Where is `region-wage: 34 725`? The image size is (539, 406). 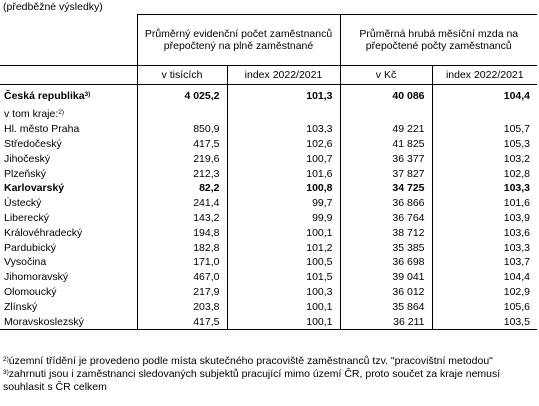 region-wage: 34 725 is located at coordinates (386, 188).